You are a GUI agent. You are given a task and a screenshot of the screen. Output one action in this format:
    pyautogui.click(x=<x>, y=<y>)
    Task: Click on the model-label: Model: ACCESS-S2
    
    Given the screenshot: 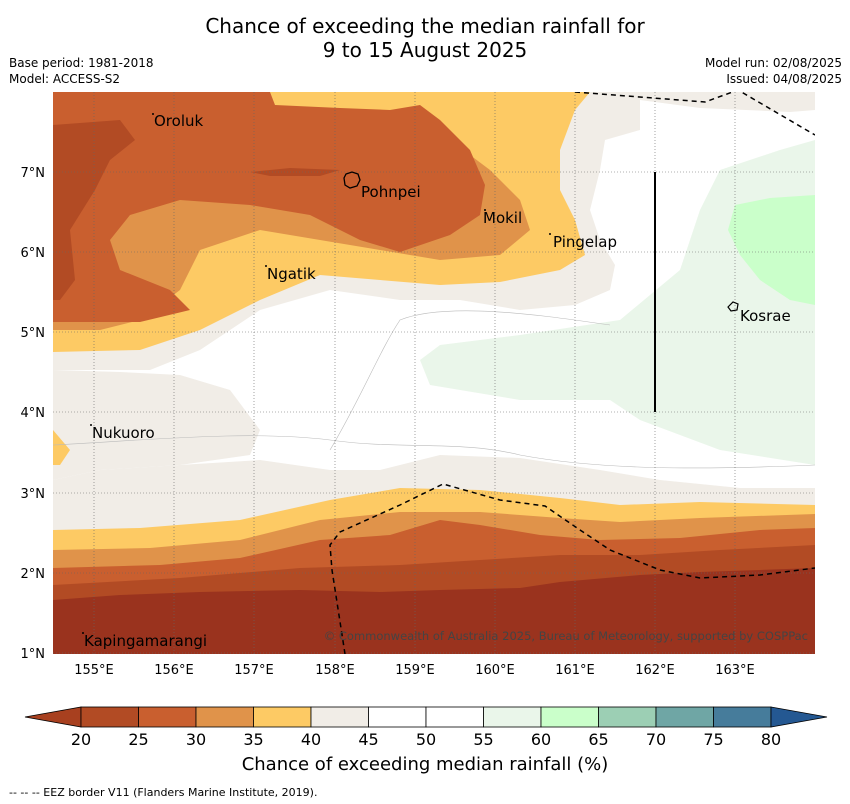 What is the action you would take?
    pyautogui.click(x=65, y=79)
    